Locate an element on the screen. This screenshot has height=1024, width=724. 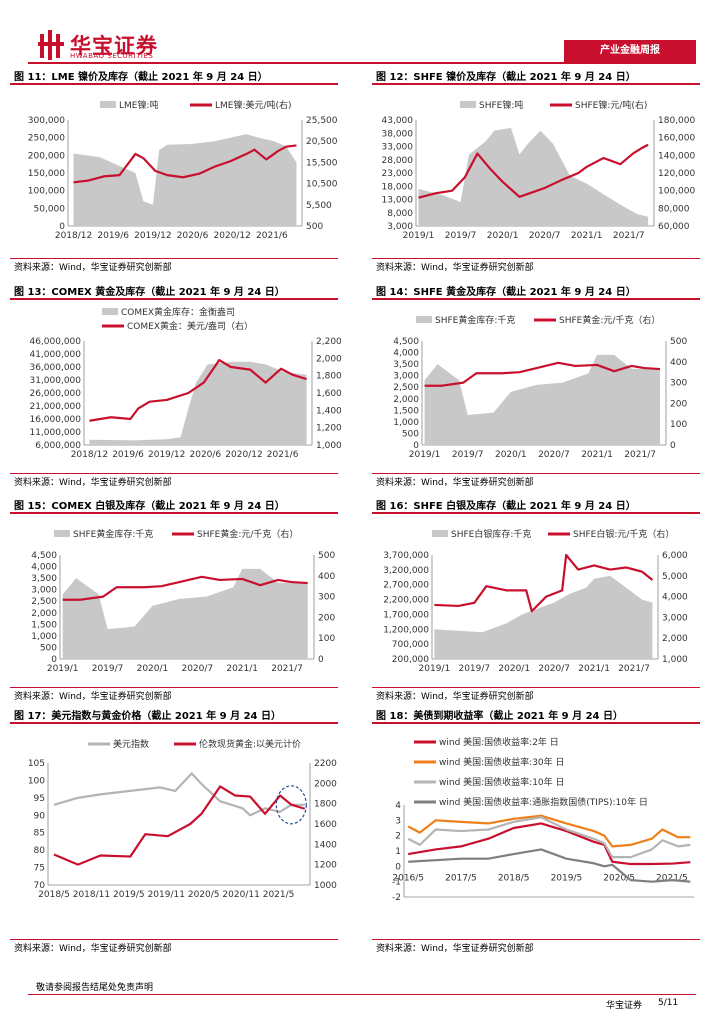
y-right-tick-label: 5,000 is located at coordinates (675, 577).